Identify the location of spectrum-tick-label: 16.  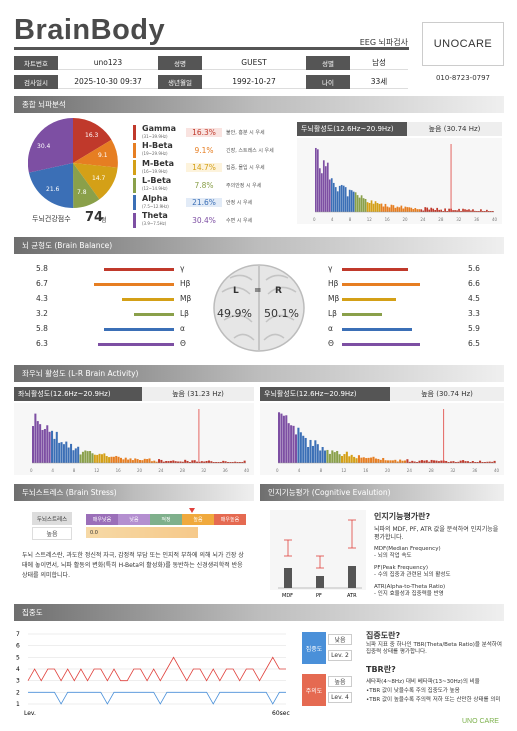
(366, 470).